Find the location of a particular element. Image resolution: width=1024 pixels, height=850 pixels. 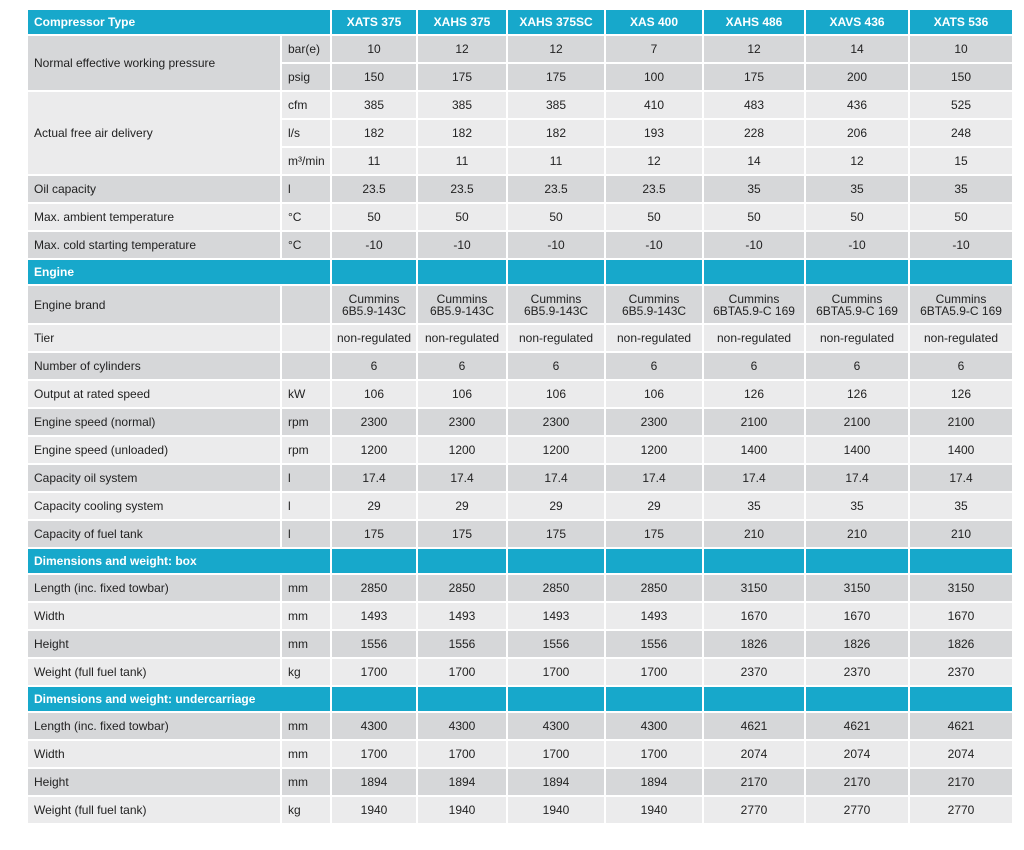

row-label: Tier is located at coordinates (155, 339).